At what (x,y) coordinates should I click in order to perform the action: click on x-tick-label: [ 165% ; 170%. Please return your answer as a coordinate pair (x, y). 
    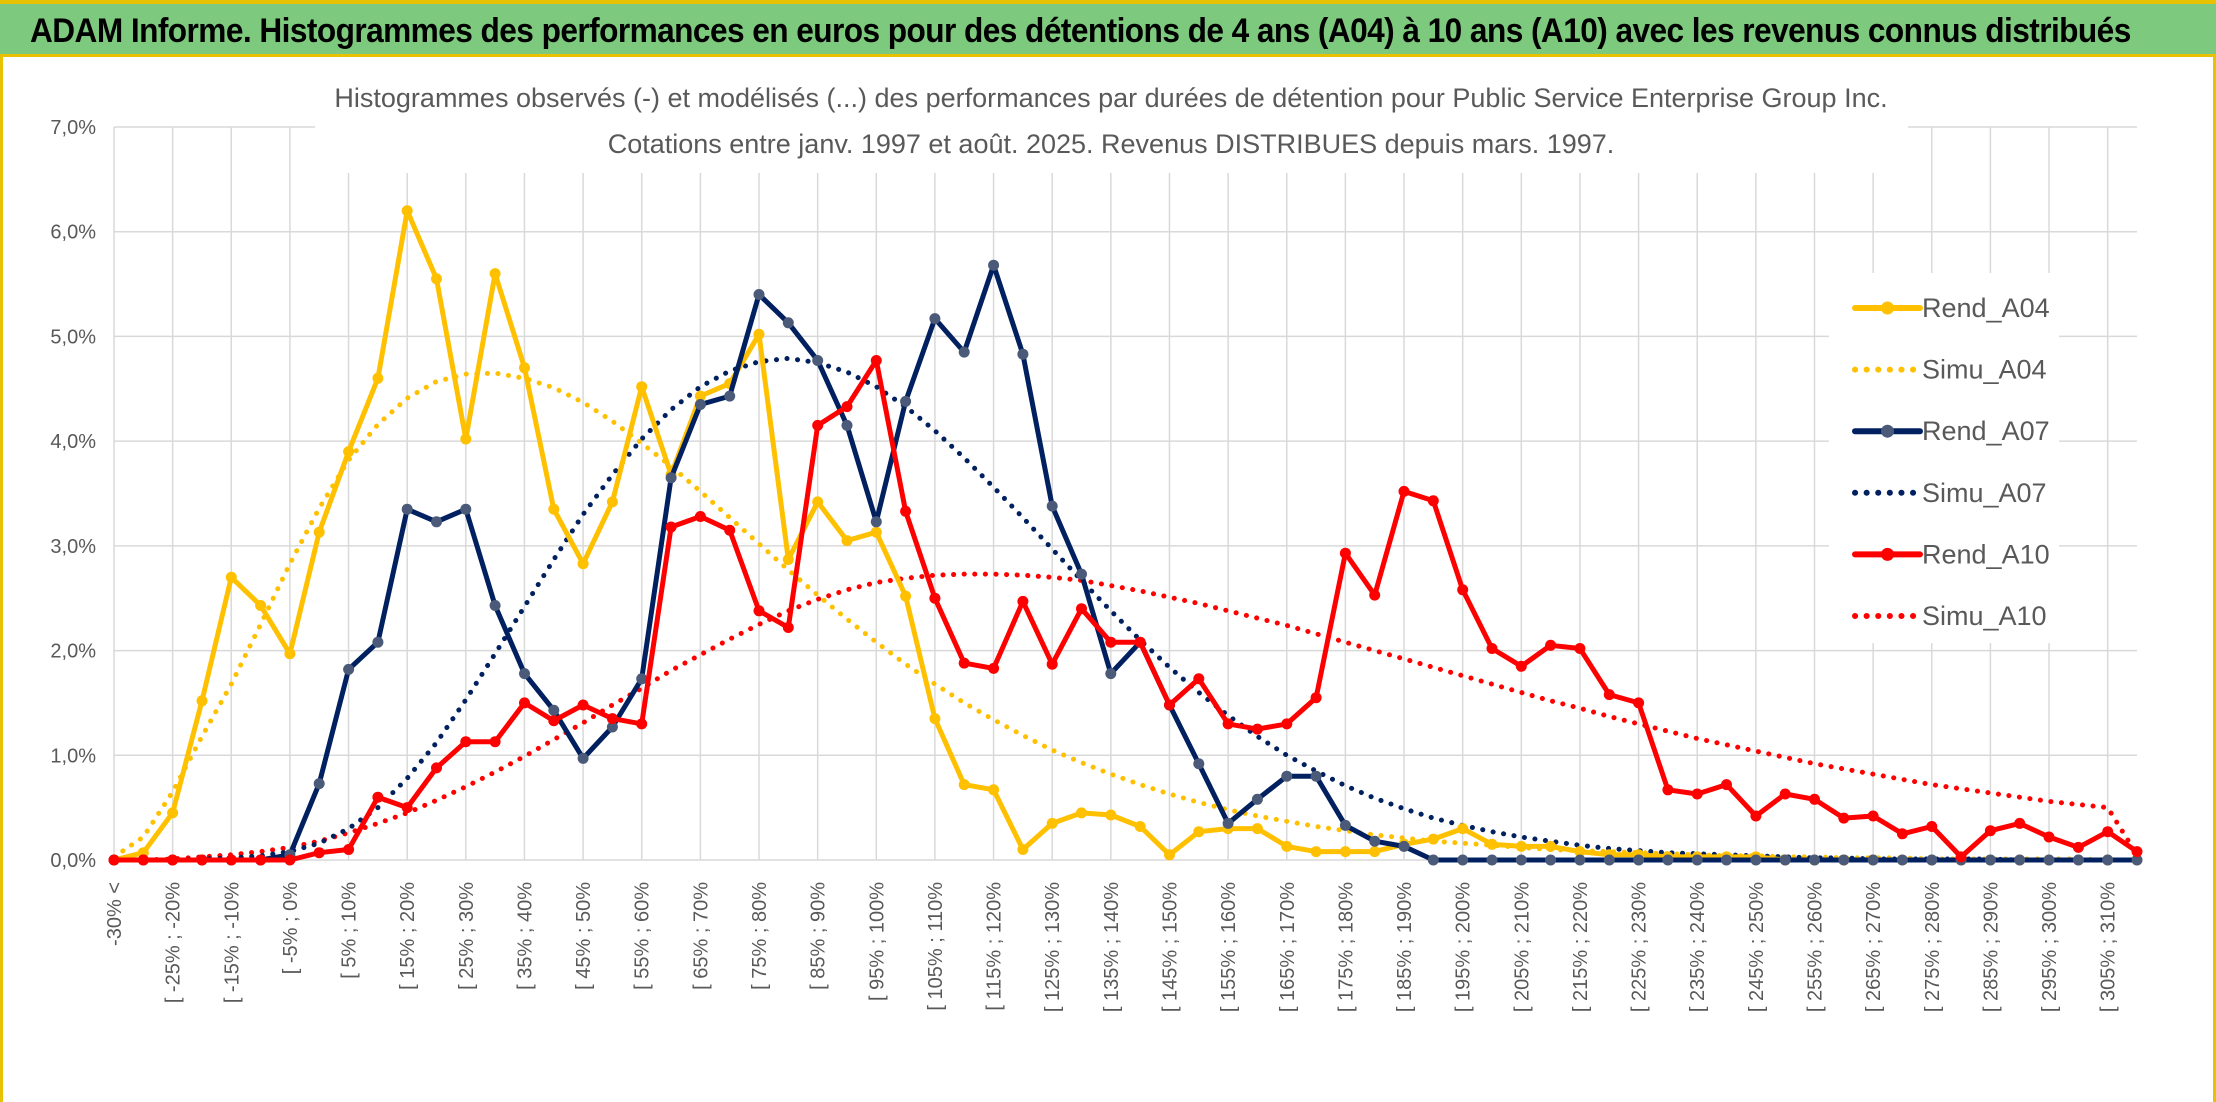
    Looking at the image, I should click on (1288, 947).